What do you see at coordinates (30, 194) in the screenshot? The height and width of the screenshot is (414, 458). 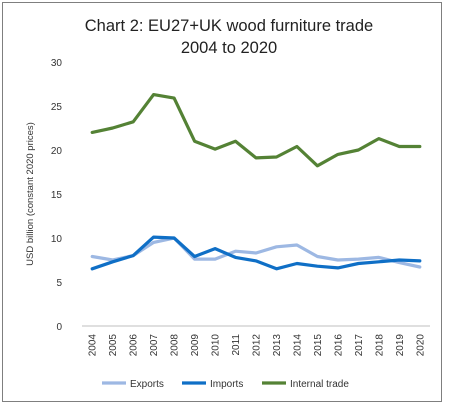 I see `y-axis-label: USD billion (constant 2020 prices)` at bounding box center [30, 194].